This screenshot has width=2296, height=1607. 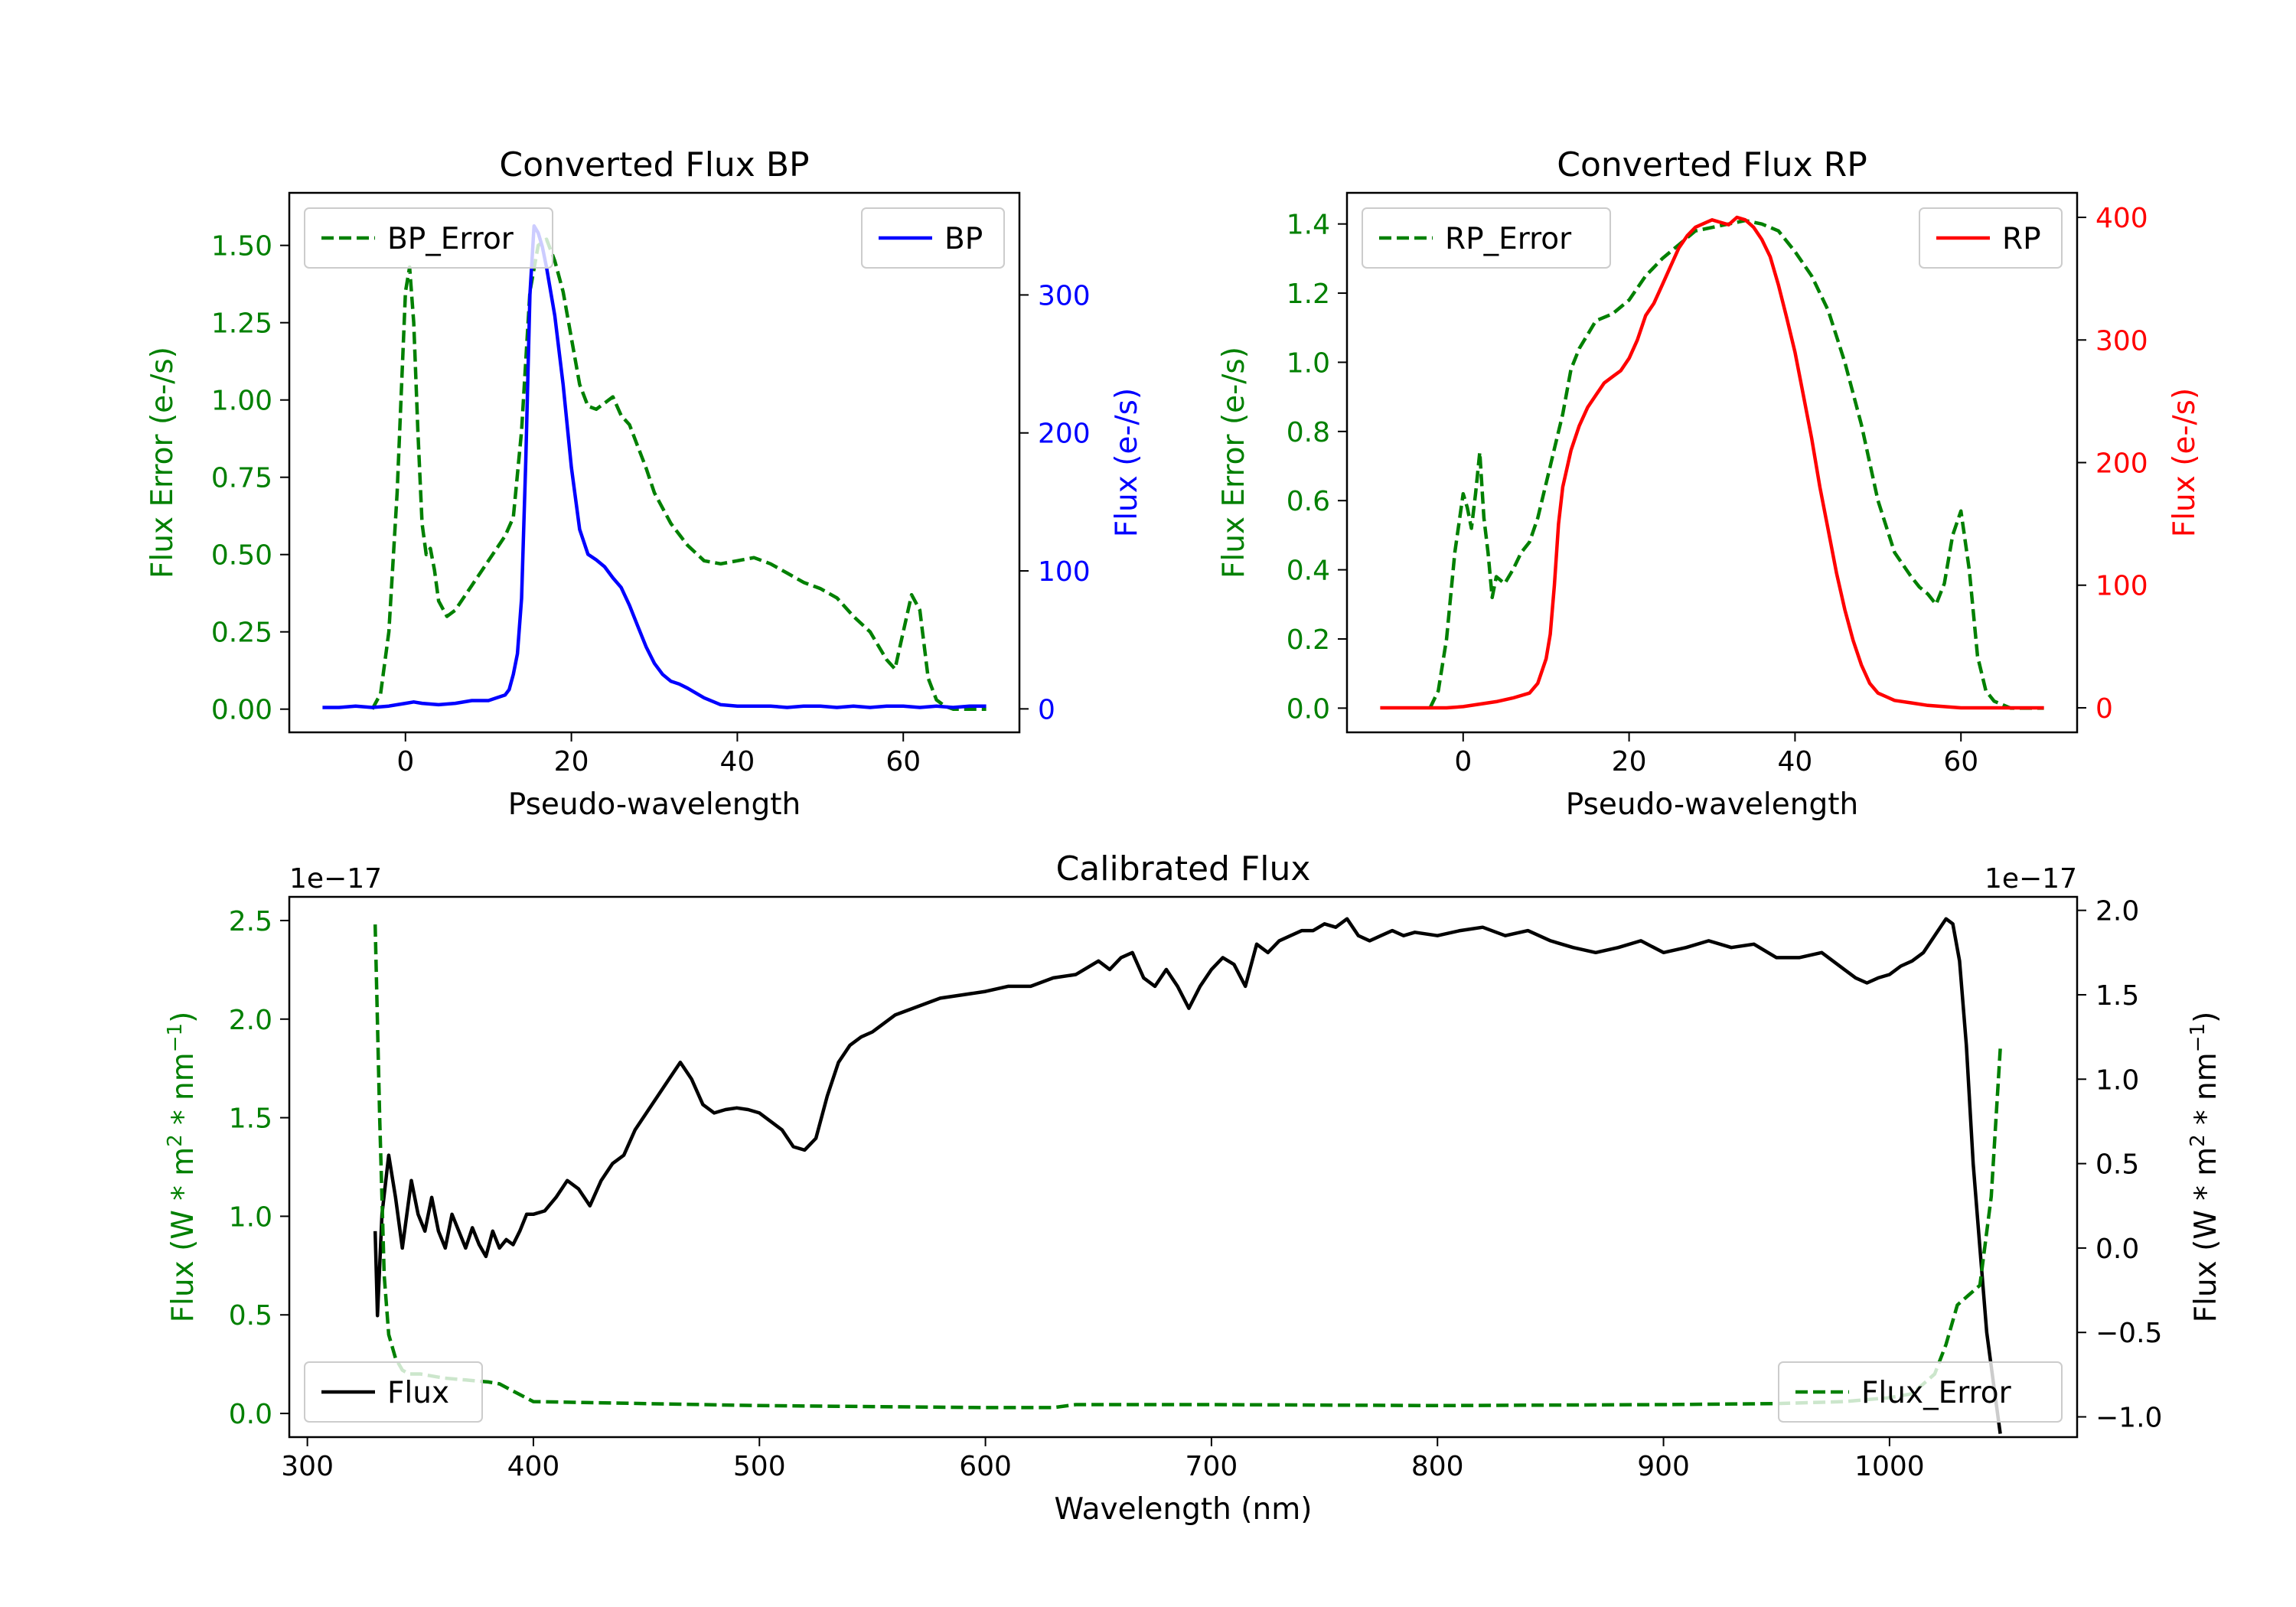 What do you see at coordinates (241, 401) in the screenshot?
I see `bp-left-tick-label: 1.00` at bounding box center [241, 401].